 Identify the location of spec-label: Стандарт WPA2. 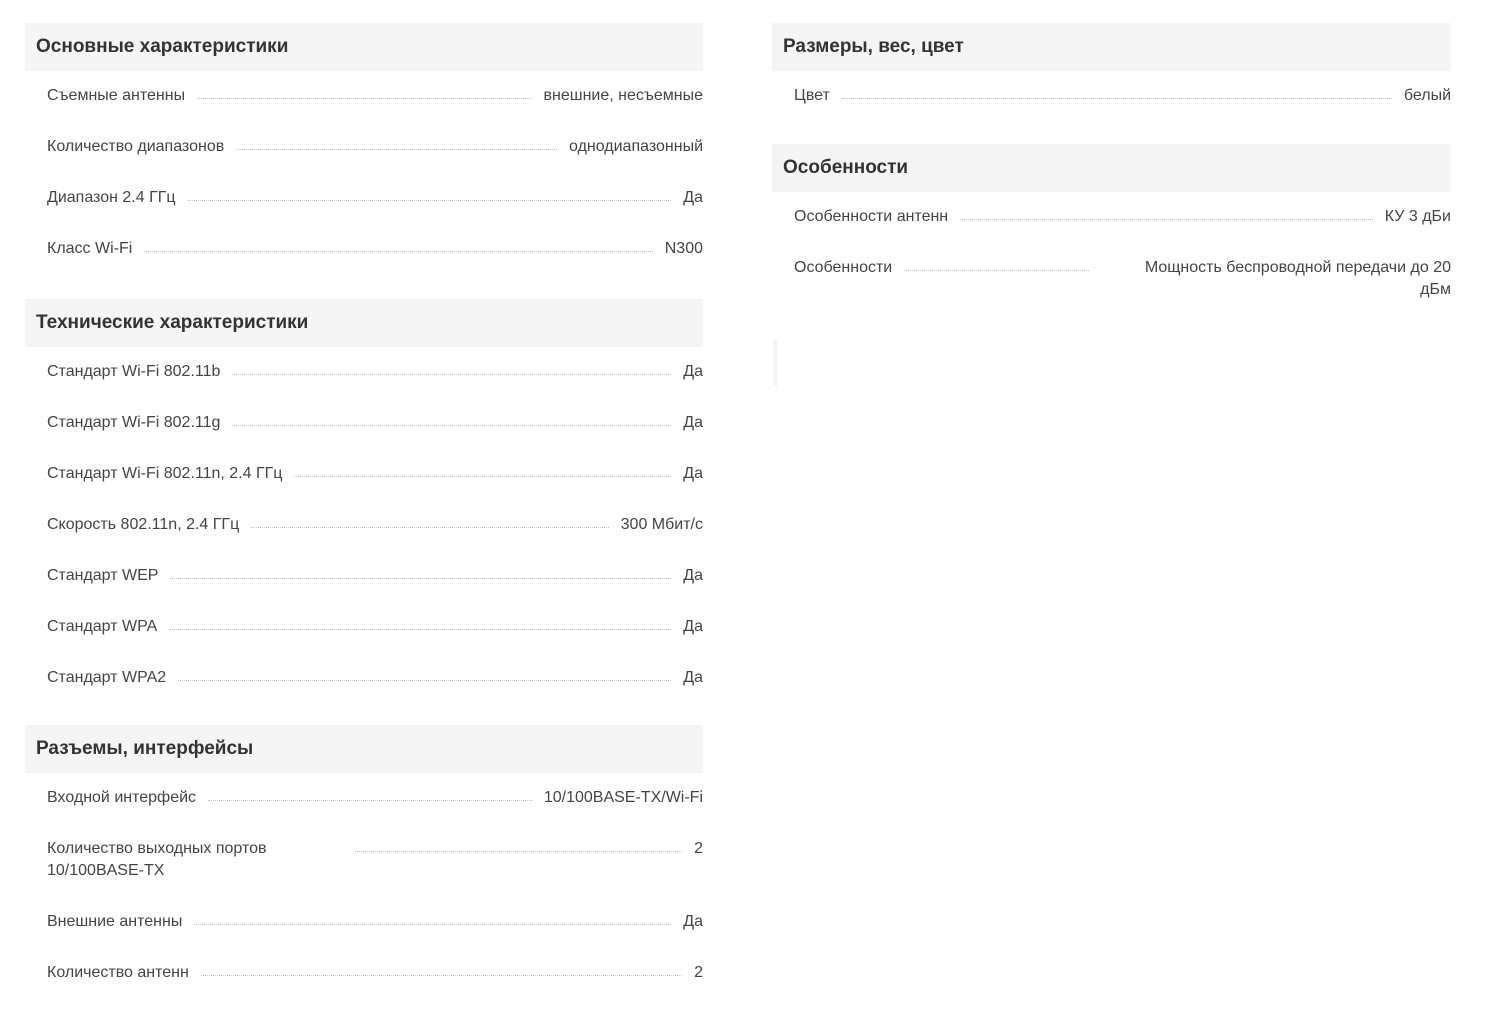
(107, 677).